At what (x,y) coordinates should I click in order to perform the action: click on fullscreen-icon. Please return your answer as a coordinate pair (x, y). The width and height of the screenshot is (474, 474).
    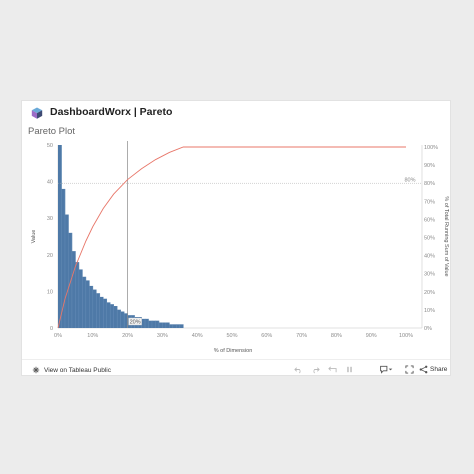
    Looking at the image, I should click on (409, 369).